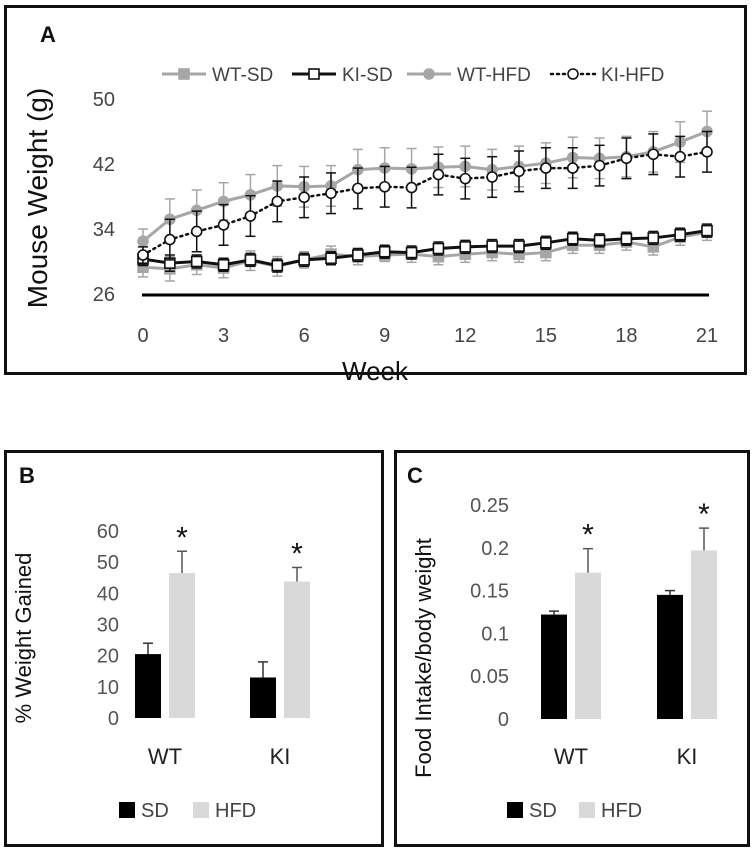 This screenshot has height=850, width=754. What do you see at coordinates (108, 532) in the screenshot?
I see `y-tick-label: 60` at bounding box center [108, 532].